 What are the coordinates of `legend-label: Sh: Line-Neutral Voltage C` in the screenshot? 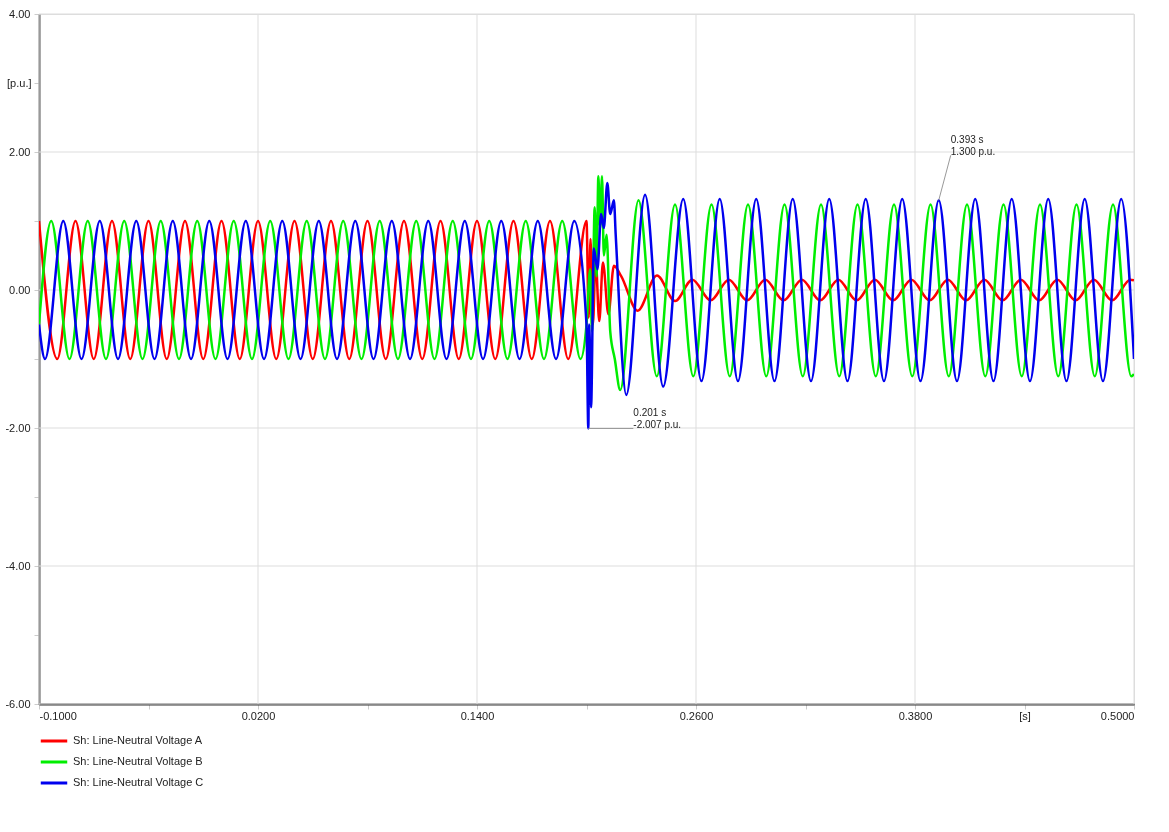 It's located at (138, 782).